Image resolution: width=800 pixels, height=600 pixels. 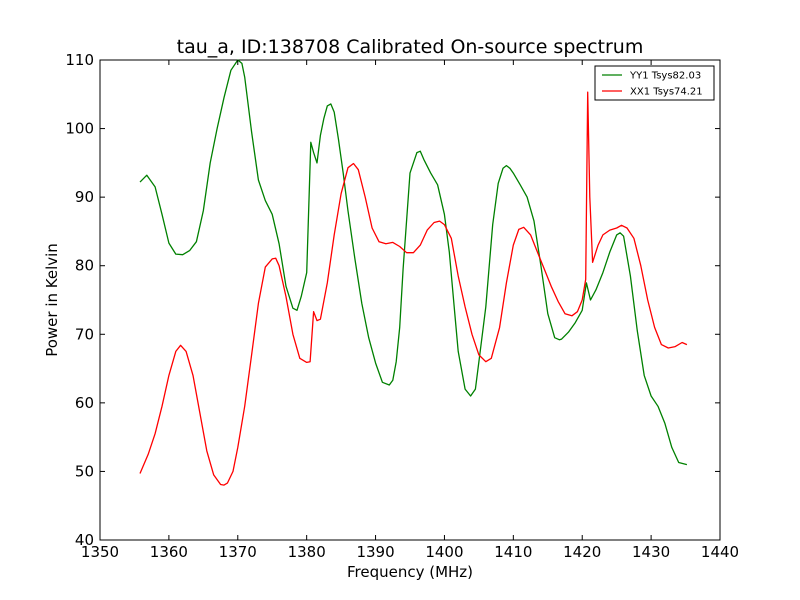 I want to click on x-tick-label: 1420, so click(x=582, y=552).